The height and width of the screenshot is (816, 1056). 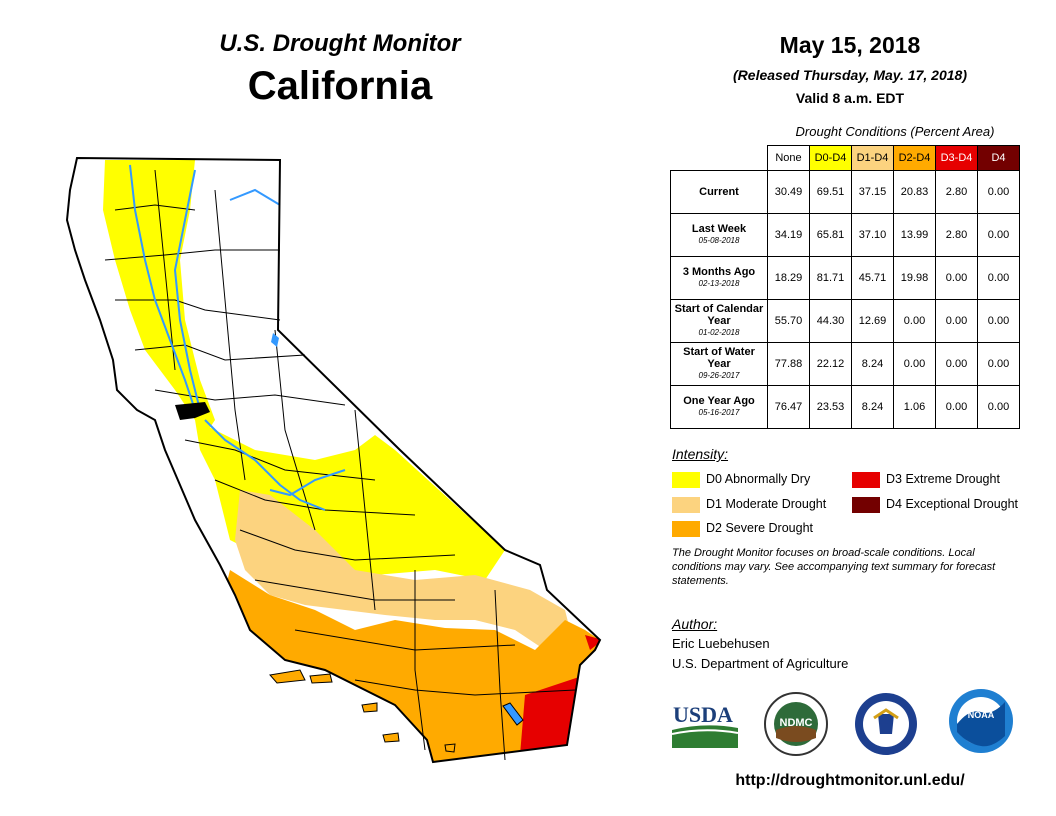 What do you see at coordinates (721, 643) in the screenshot?
I see `author-name: Eric Luebehusen` at bounding box center [721, 643].